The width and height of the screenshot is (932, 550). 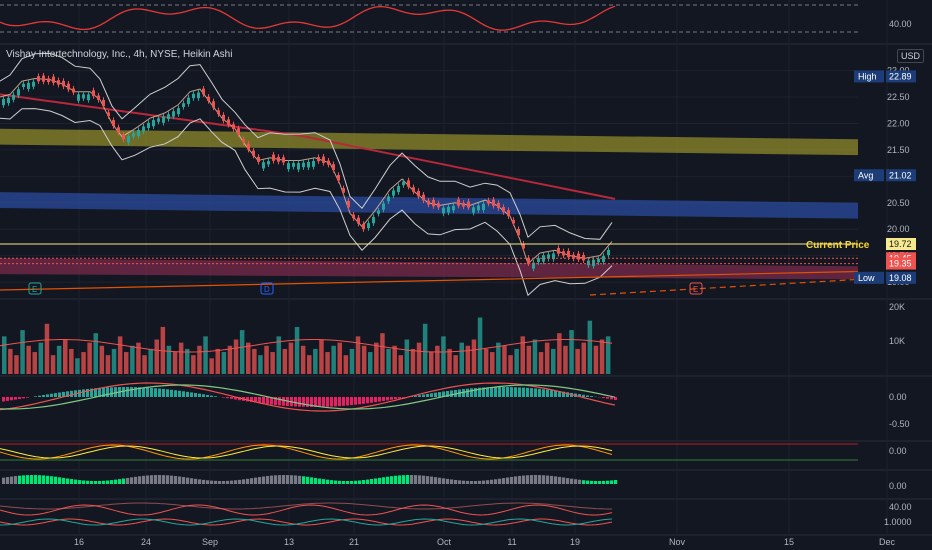 What do you see at coordinates (695, 289) in the screenshot?
I see `event-label: E` at bounding box center [695, 289].